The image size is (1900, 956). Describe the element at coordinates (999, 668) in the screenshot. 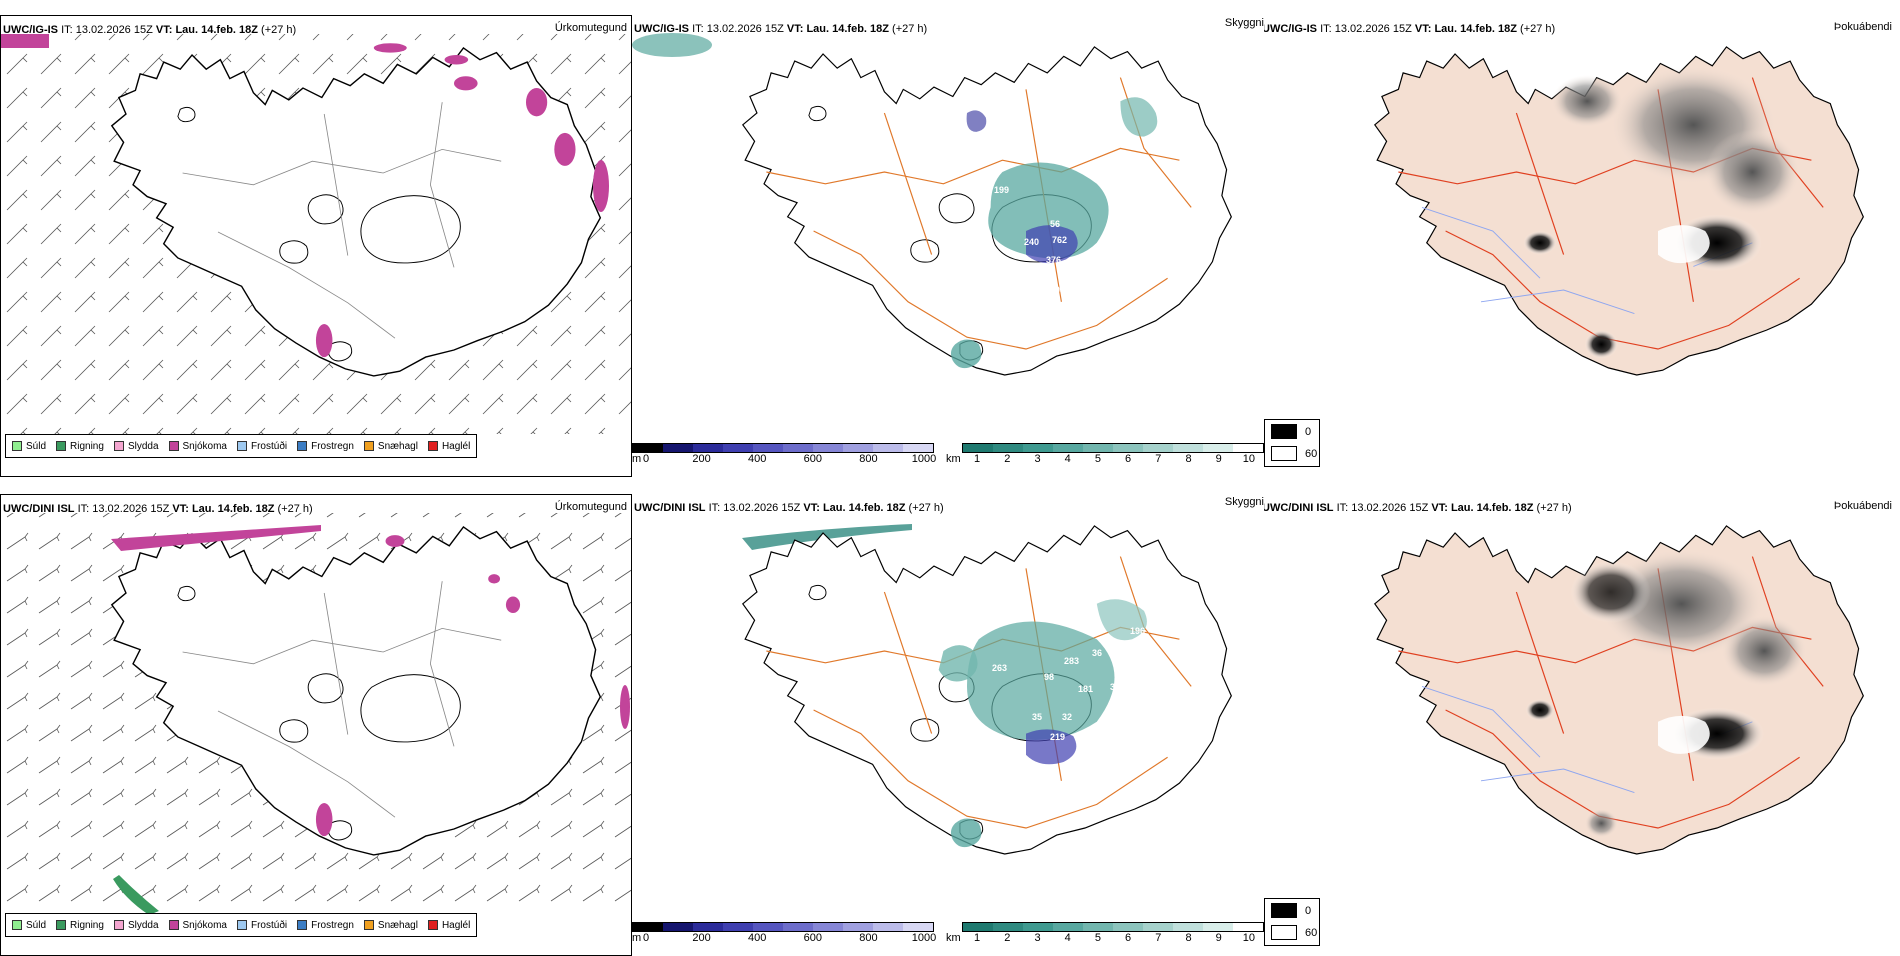

I see `vis-label: 263` at that location.